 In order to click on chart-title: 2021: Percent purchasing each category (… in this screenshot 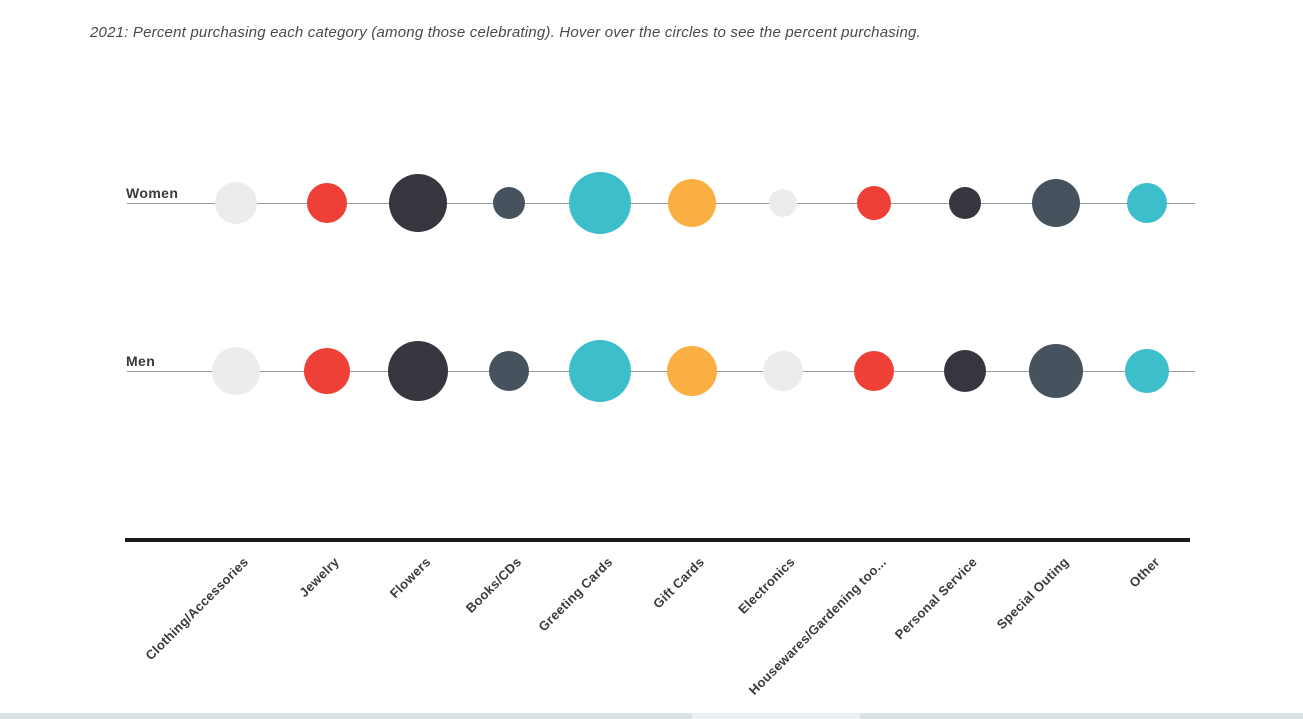, I will do `click(505, 32)`.